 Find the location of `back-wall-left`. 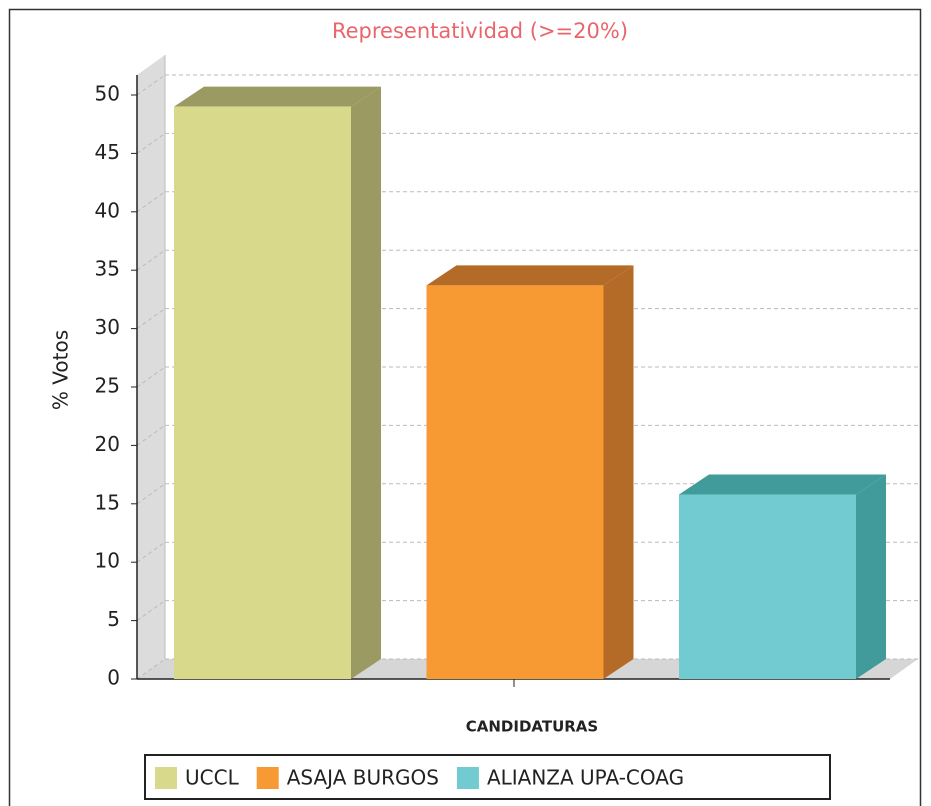

back-wall-left is located at coordinates (151, 367).